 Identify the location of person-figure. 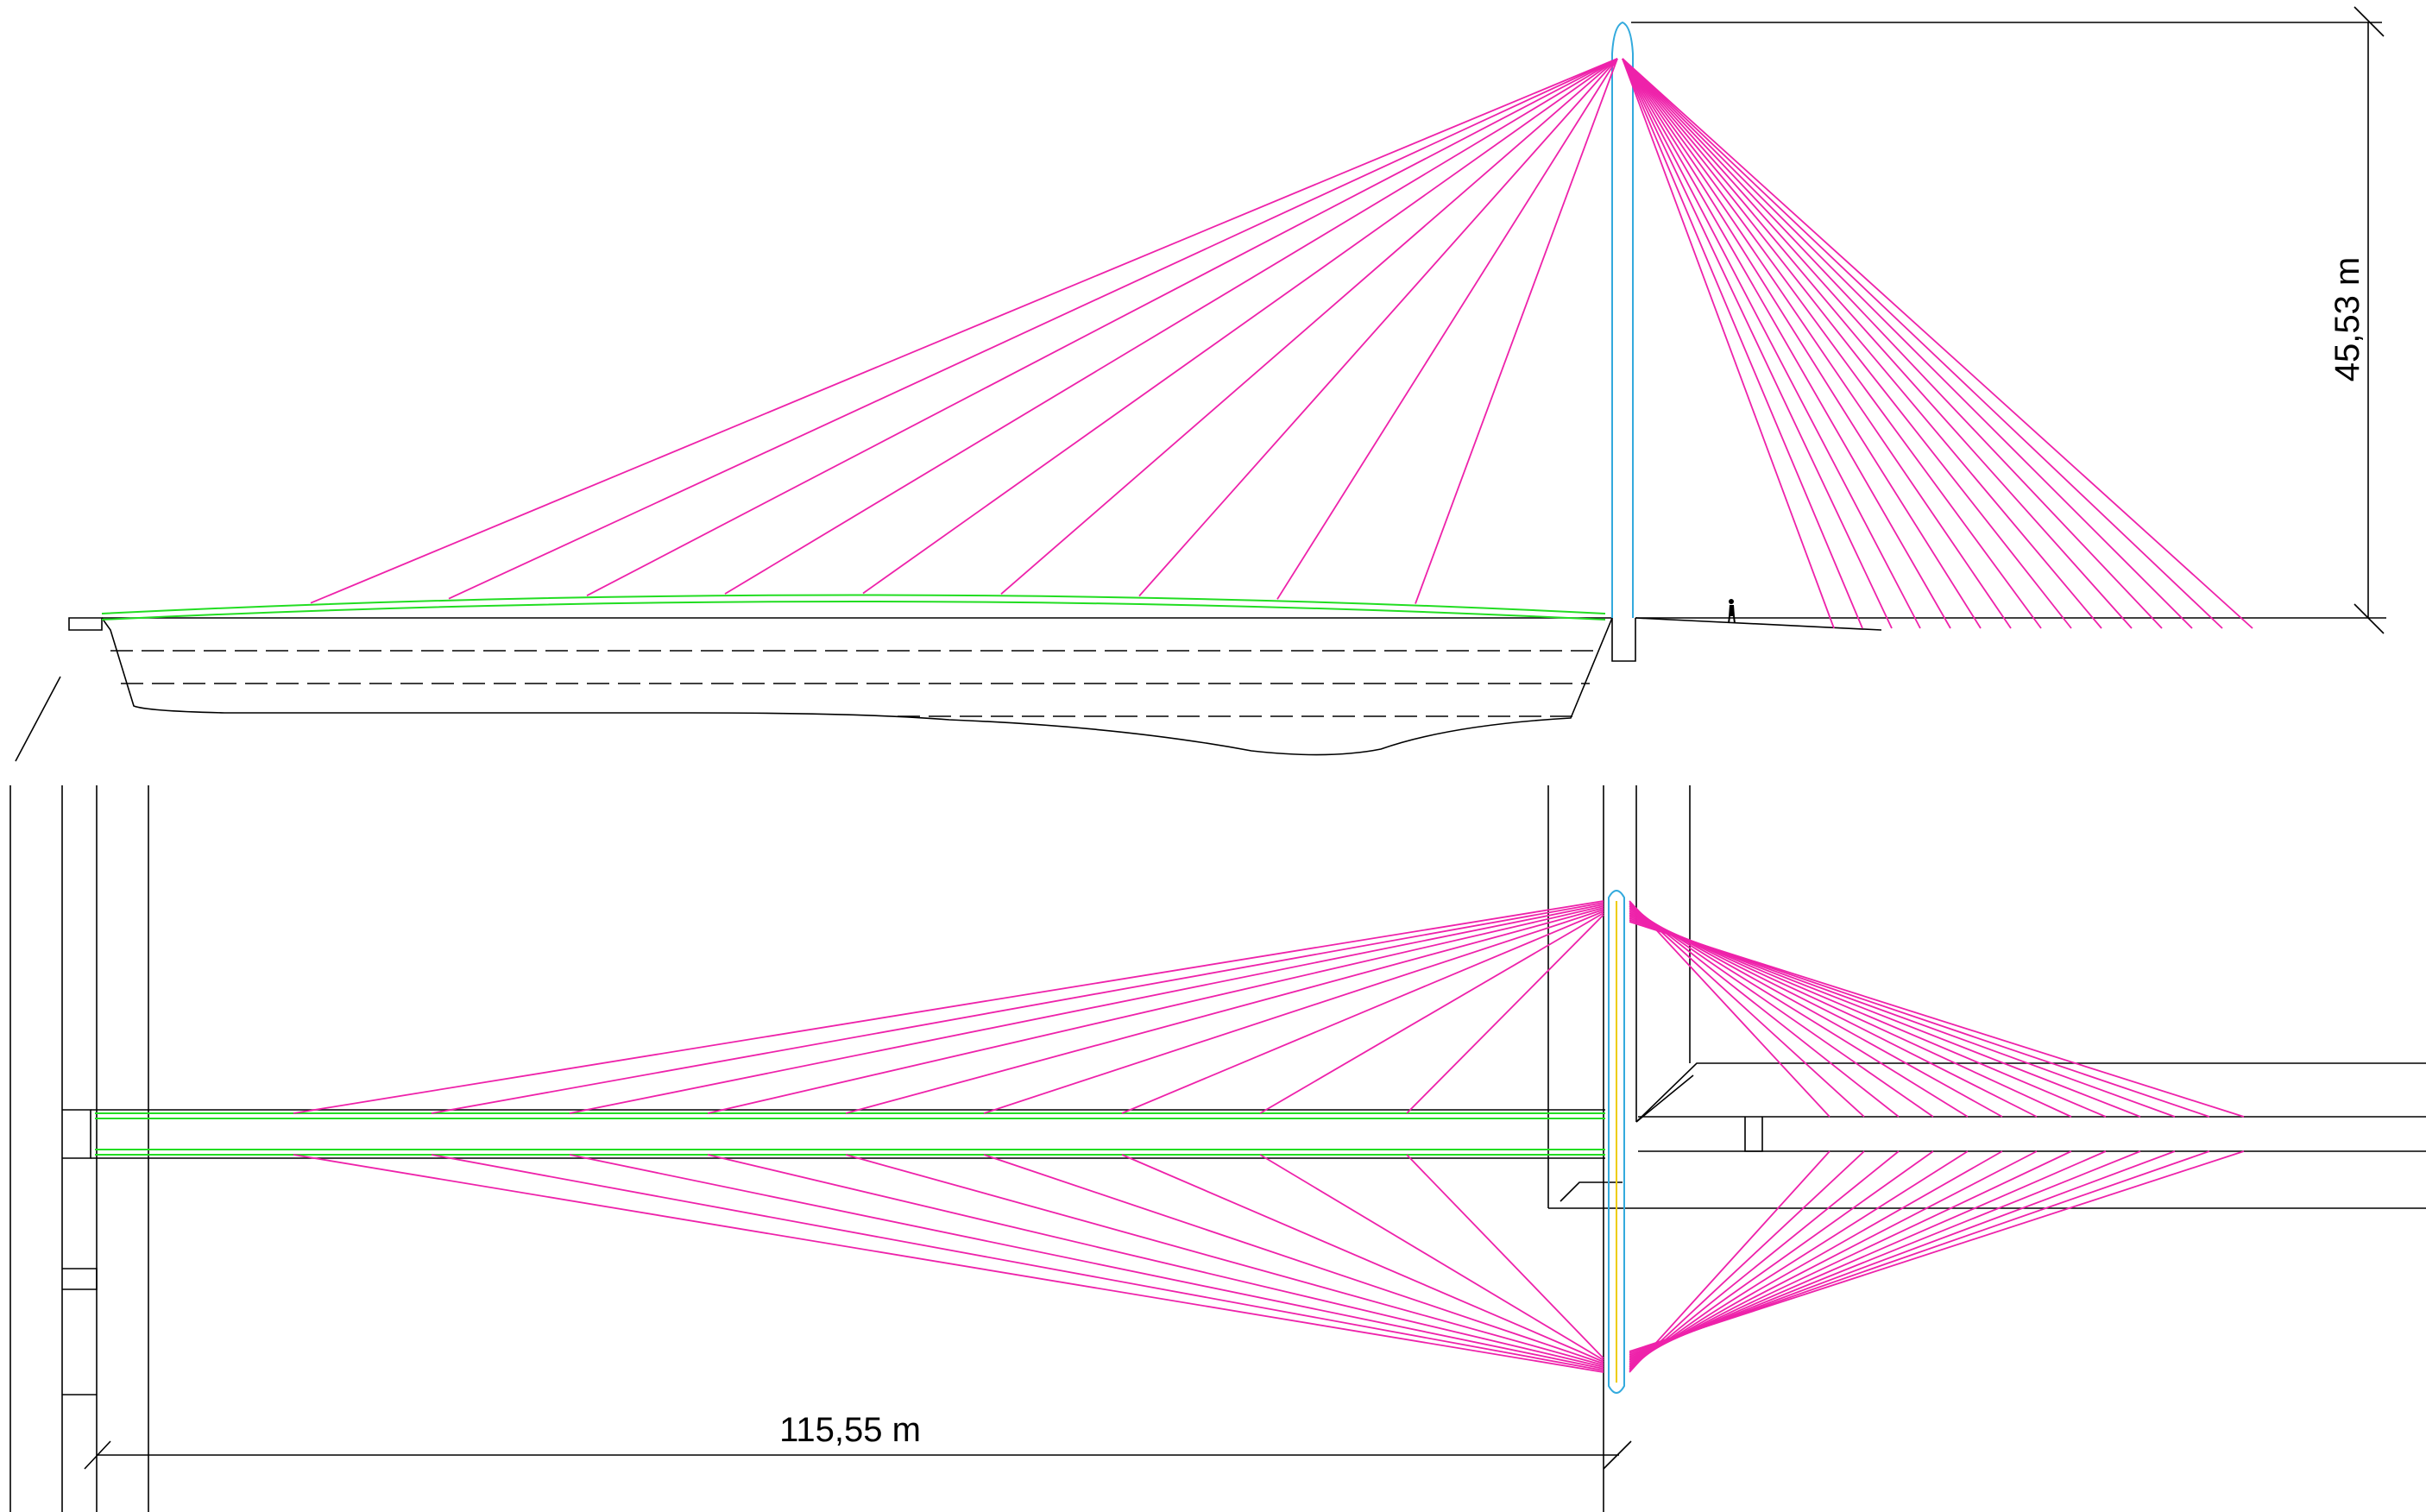
(1732, 612).